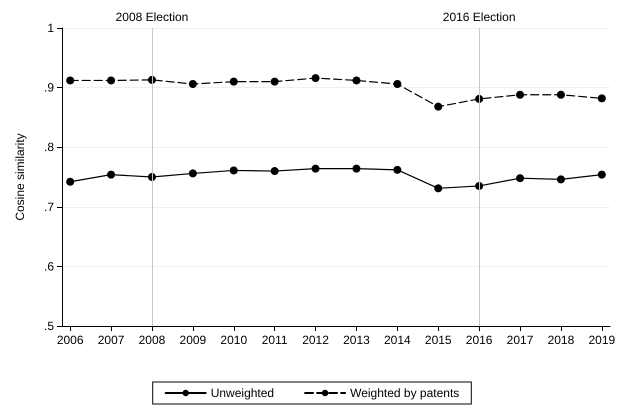  Describe the element at coordinates (520, 340) in the screenshot. I see `x-tick-label: 2017` at that location.